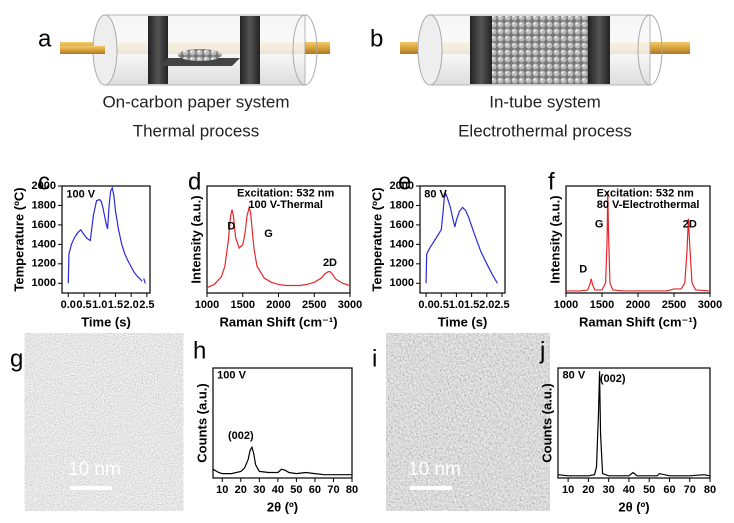 This screenshot has height=523, width=734. Describe the element at coordinates (551, 181) in the screenshot. I see `panel-letter: f` at that location.